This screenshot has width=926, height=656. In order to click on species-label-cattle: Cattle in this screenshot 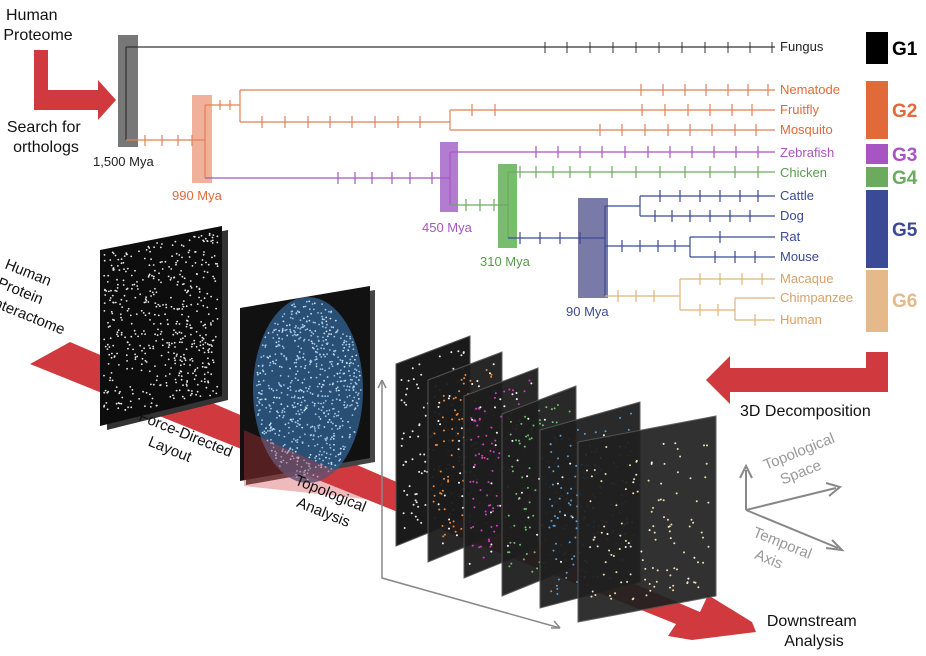, I will do `click(797, 195)`.